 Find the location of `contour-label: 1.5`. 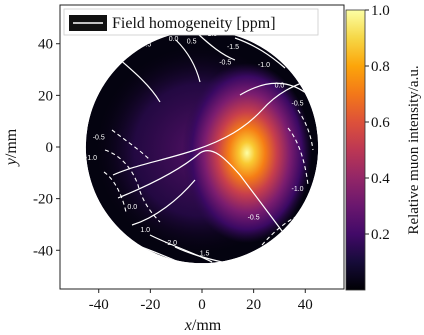

contour-label: 1.5 is located at coordinates (205, 253).